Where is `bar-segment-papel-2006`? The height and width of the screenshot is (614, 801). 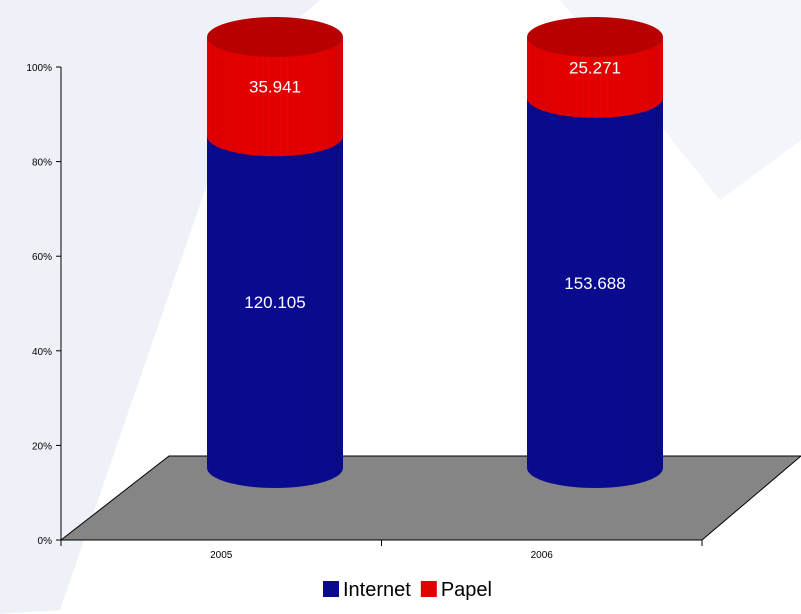
bar-segment-papel-2006 is located at coordinates (595, 67).